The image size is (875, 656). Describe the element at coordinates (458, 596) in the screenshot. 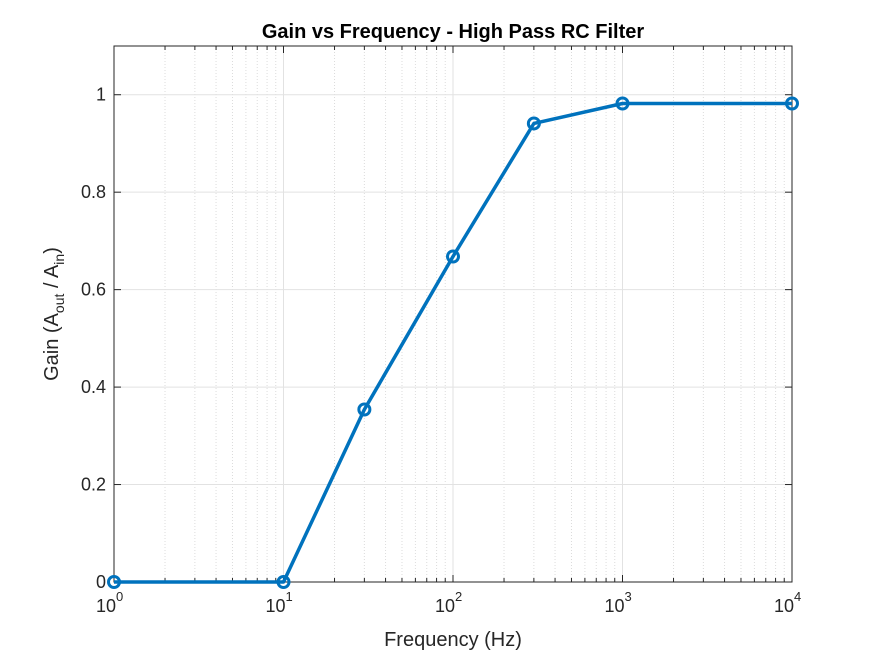

I see `x-tick-exponent: 2` at that location.